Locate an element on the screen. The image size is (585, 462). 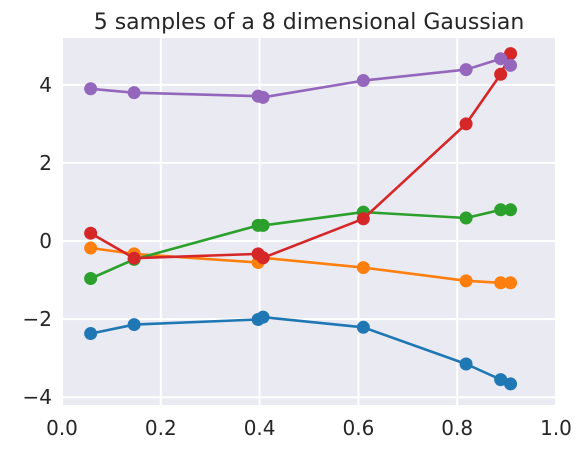
x-tick-label: 0.4 is located at coordinates (260, 428).